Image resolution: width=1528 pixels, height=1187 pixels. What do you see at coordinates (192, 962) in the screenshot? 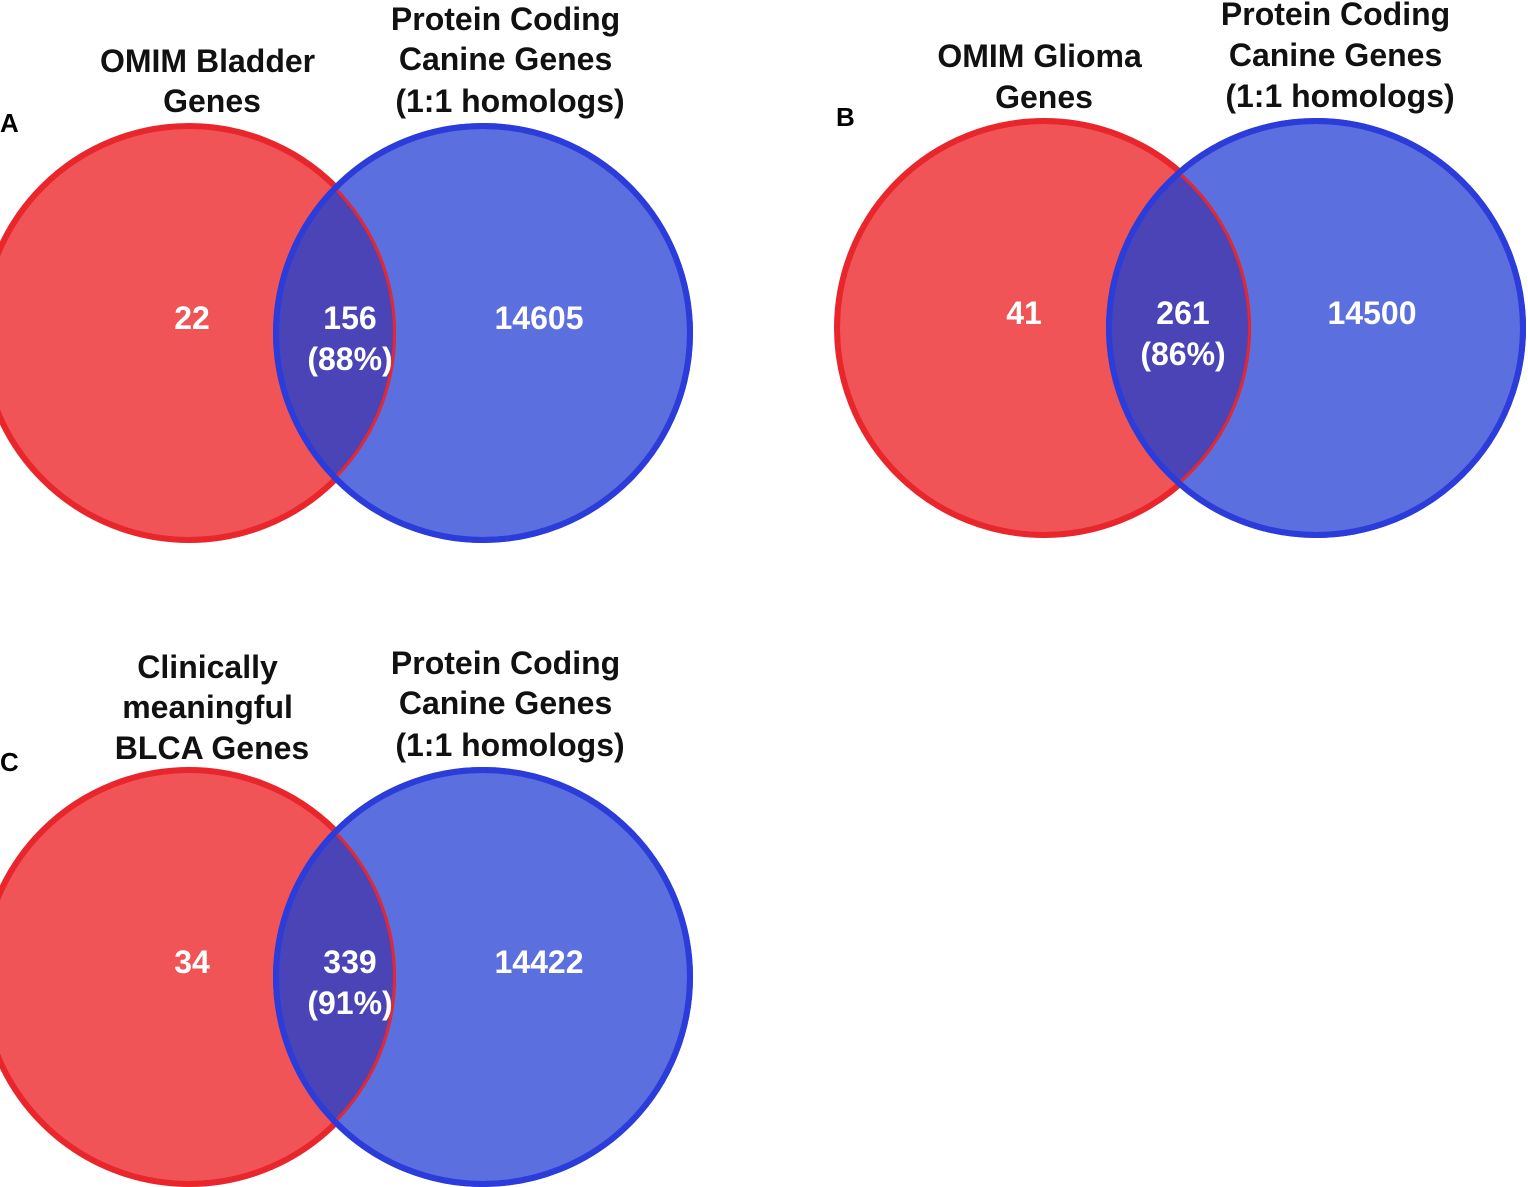
I see `left-only-count: 34` at bounding box center [192, 962].